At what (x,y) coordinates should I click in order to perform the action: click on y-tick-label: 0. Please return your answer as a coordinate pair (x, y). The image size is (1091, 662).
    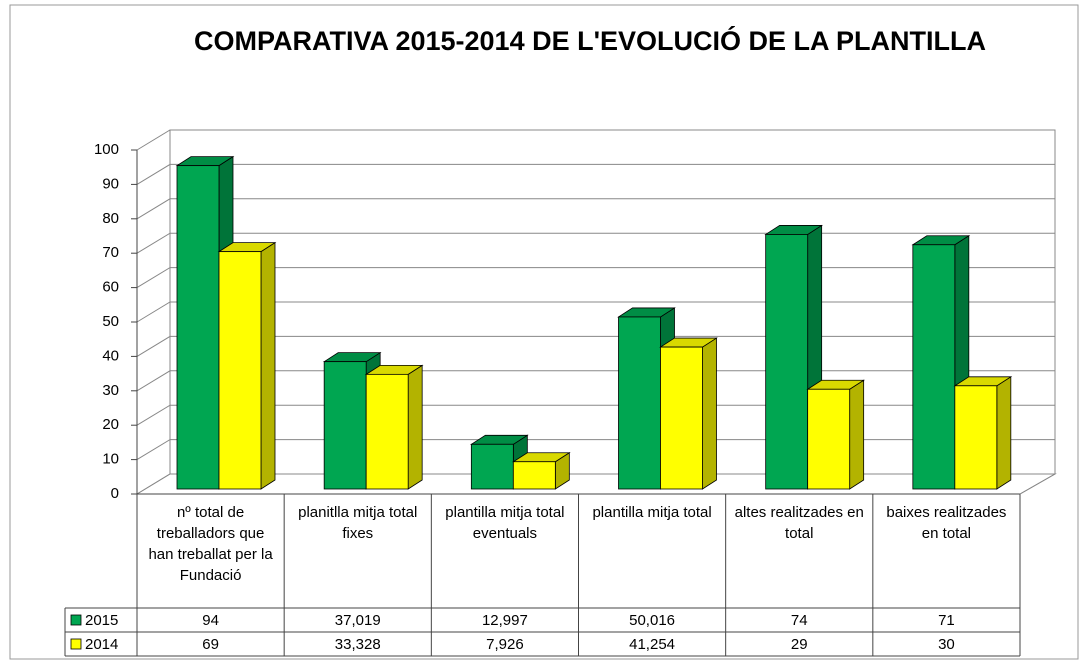
    Looking at the image, I should click on (115, 493).